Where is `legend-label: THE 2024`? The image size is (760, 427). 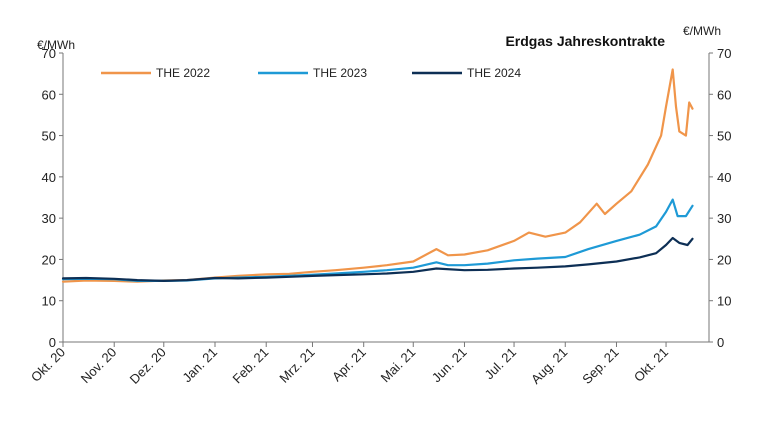
legend-label: THE 2024 is located at coordinates (494, 73).